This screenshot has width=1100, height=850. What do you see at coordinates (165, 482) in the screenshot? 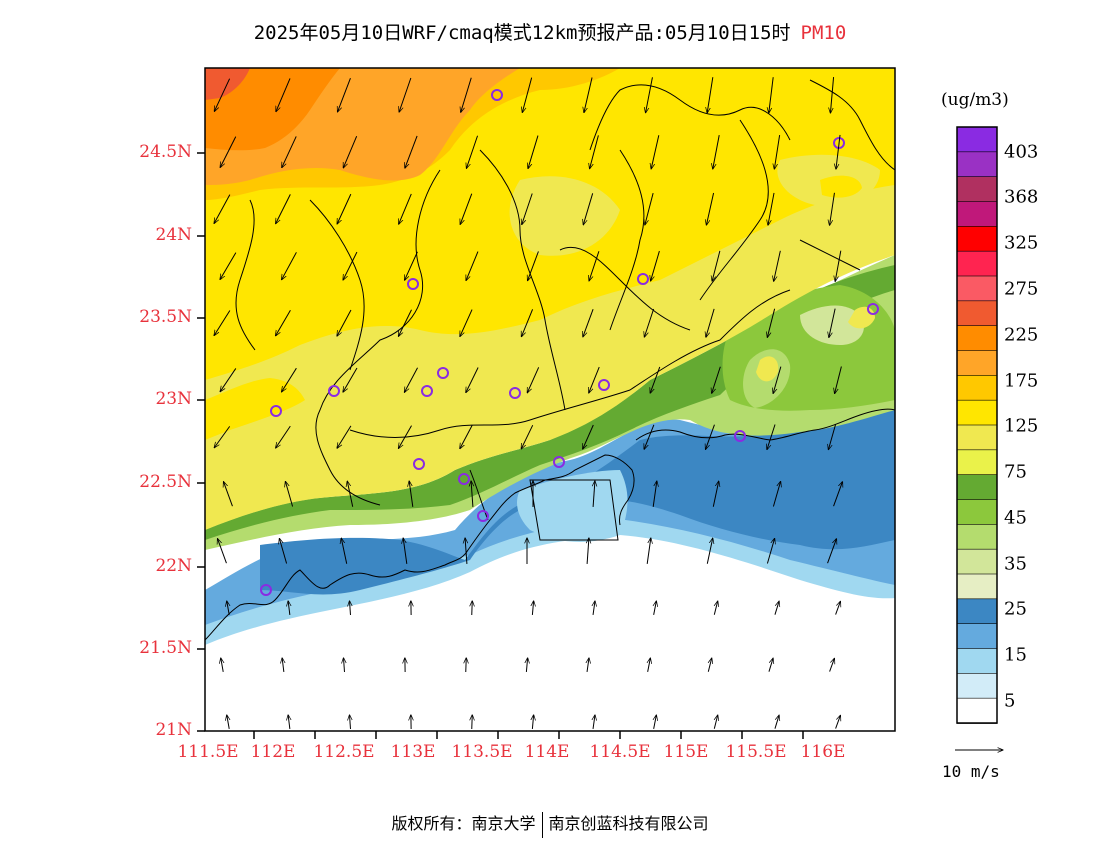
I see `lat-label: 22.5N` at bounding box center [165, 482].